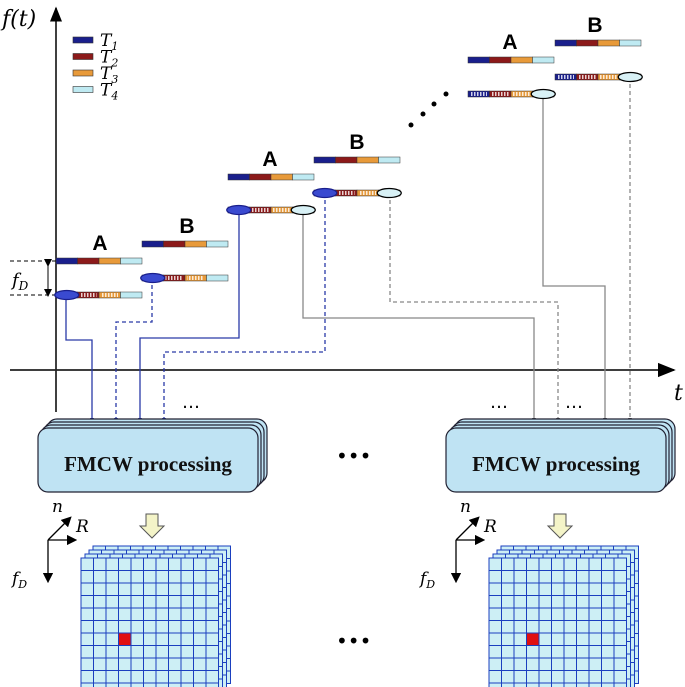  I want to click on group-label: B, so click(594, 25).